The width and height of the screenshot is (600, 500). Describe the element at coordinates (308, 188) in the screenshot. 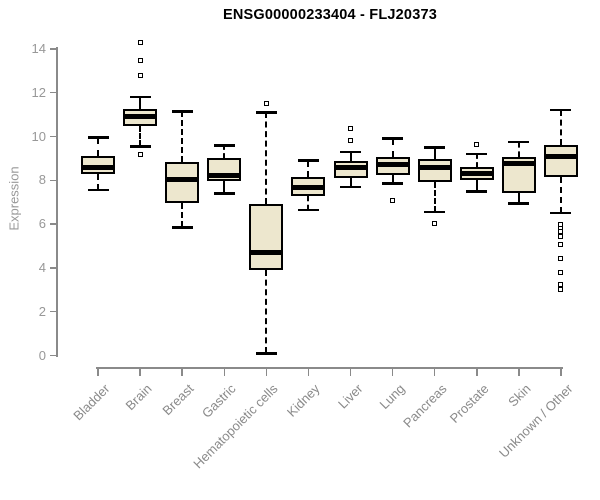

I see `kidney-median` at that location.